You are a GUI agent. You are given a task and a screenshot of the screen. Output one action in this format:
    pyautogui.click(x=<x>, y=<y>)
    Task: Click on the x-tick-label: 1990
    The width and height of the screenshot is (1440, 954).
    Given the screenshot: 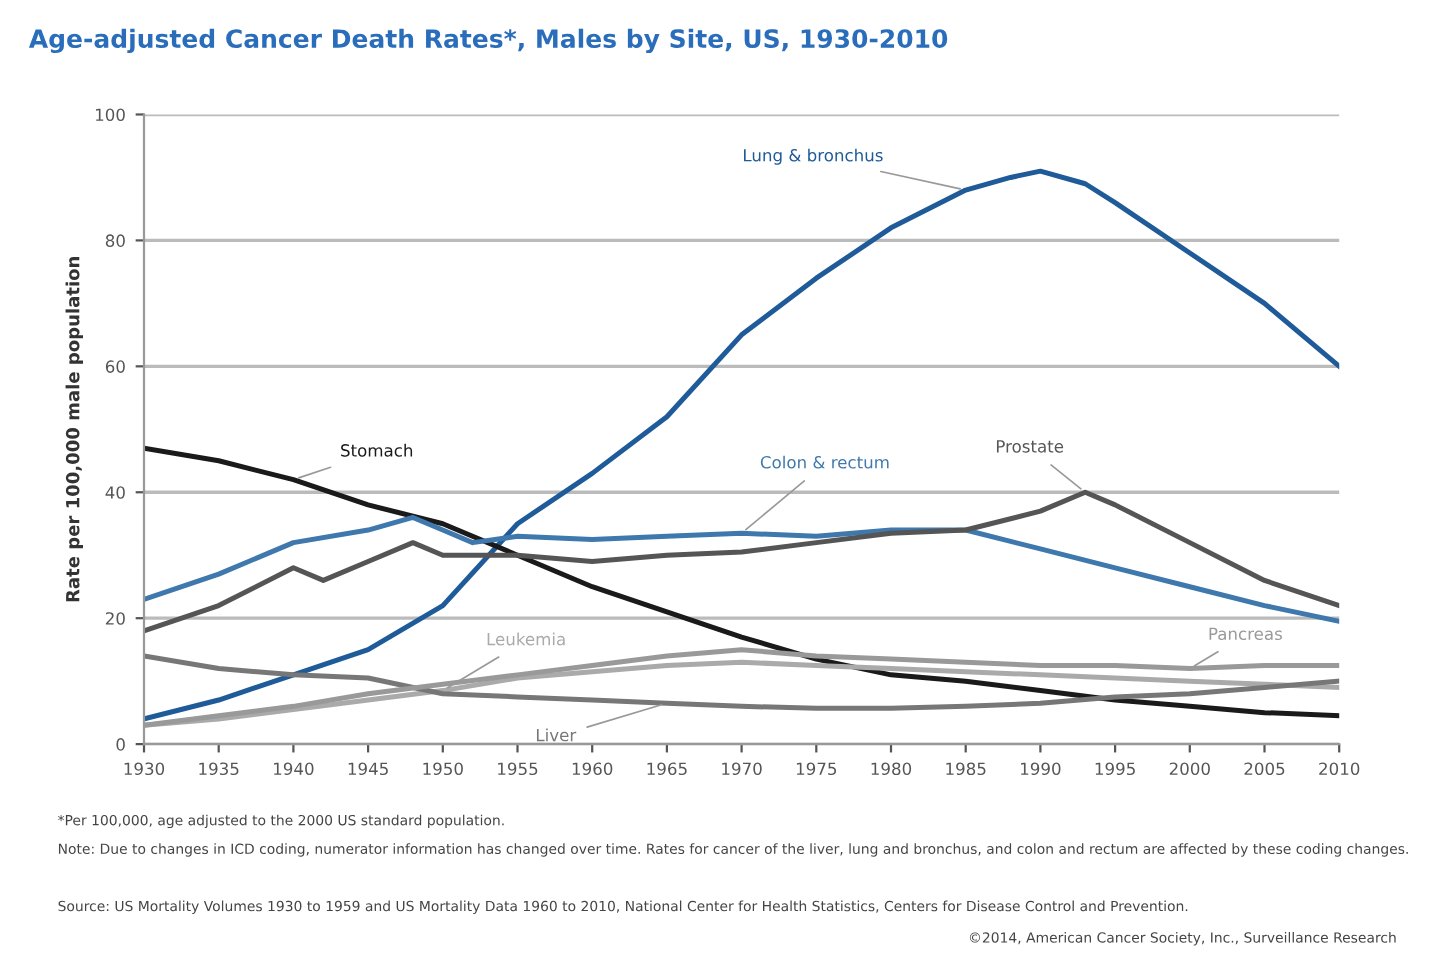 What is the action you would take?
    pyautogui.click(x=1041, y=769)
    